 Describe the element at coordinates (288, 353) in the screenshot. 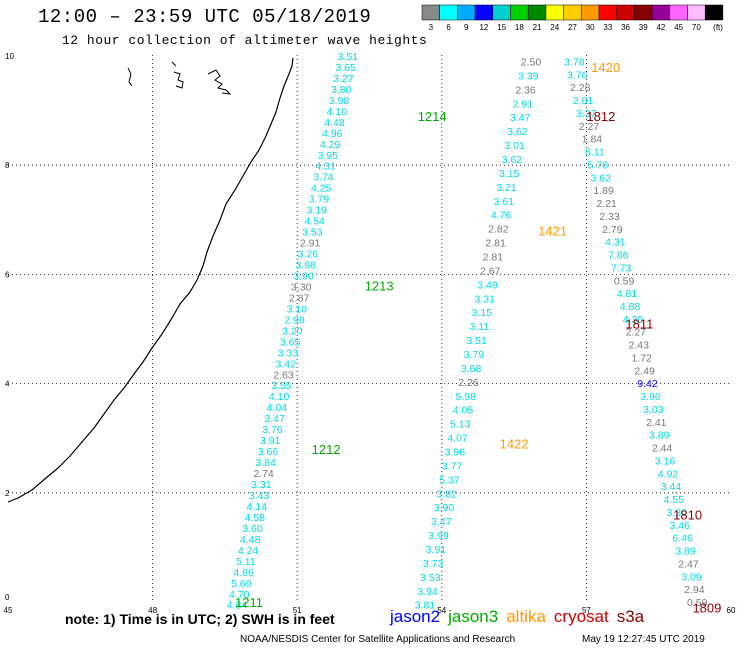

I see `wave-height-value: 3.33` at that location.